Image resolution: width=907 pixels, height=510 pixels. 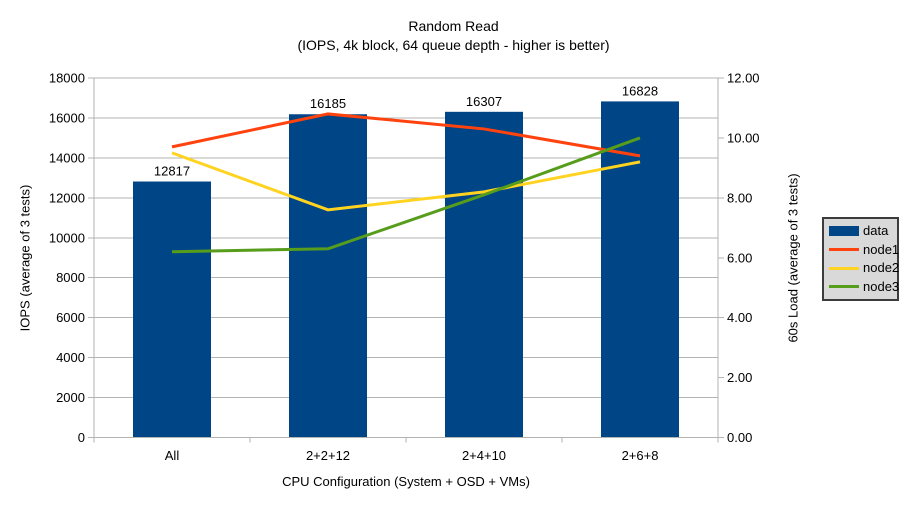 I want to click on right-axis-tick-label: 0.00, so click(x=739, y=437).